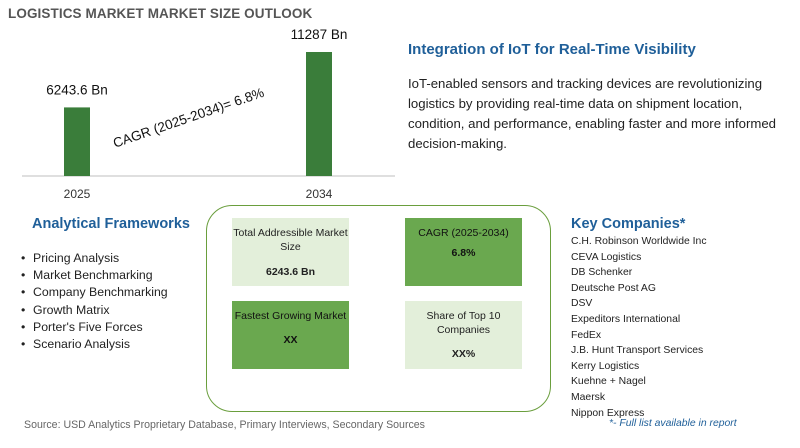 The height and width of the screenshot is (448, 800). Describe the element at coordinates (188, 118) in the screenshot. I see `cagr-annotation: CAGR (2025-2034)= 6.8%` at that location.